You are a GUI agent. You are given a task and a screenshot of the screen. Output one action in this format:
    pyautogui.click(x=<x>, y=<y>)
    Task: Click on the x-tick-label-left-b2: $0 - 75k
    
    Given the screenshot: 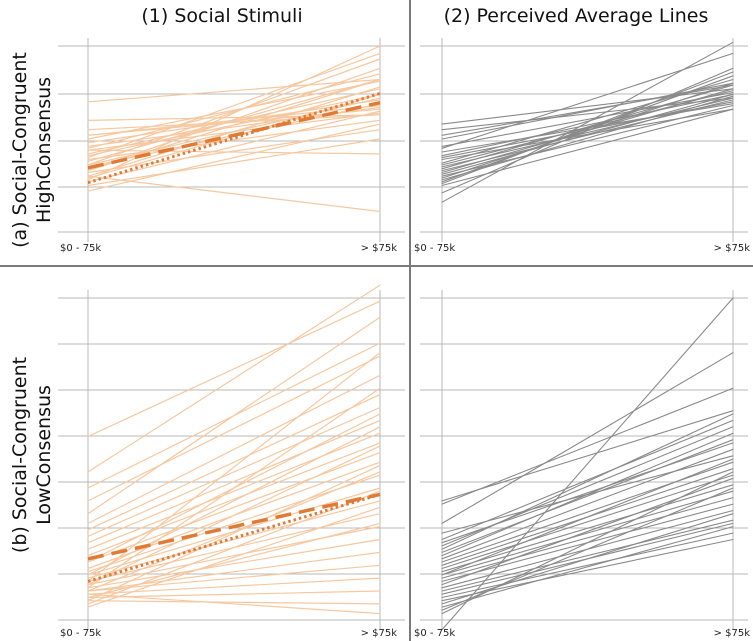 What is the action you would take?
    pyautogui.click(x=434, y=633)
    